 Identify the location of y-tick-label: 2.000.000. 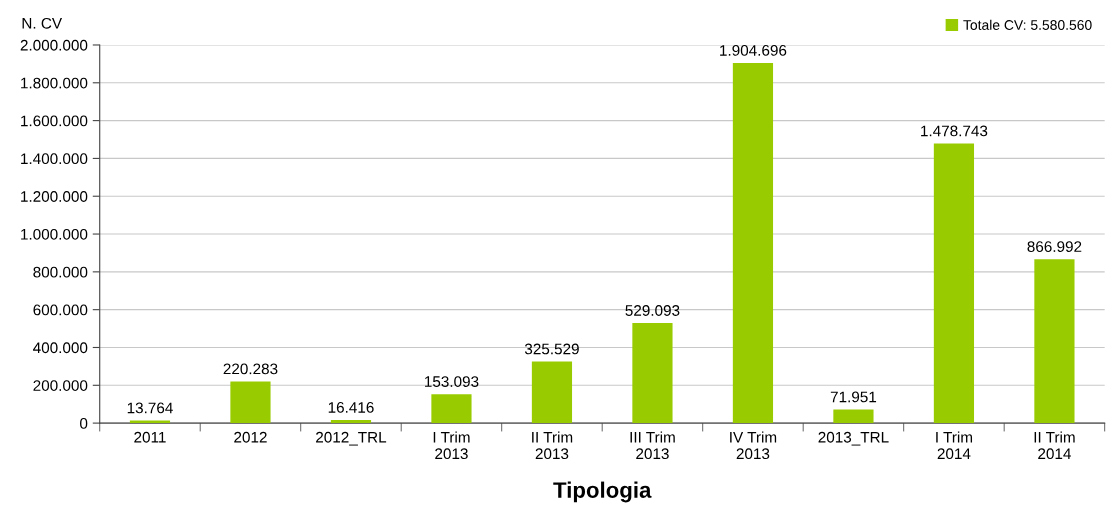
(54, 45).